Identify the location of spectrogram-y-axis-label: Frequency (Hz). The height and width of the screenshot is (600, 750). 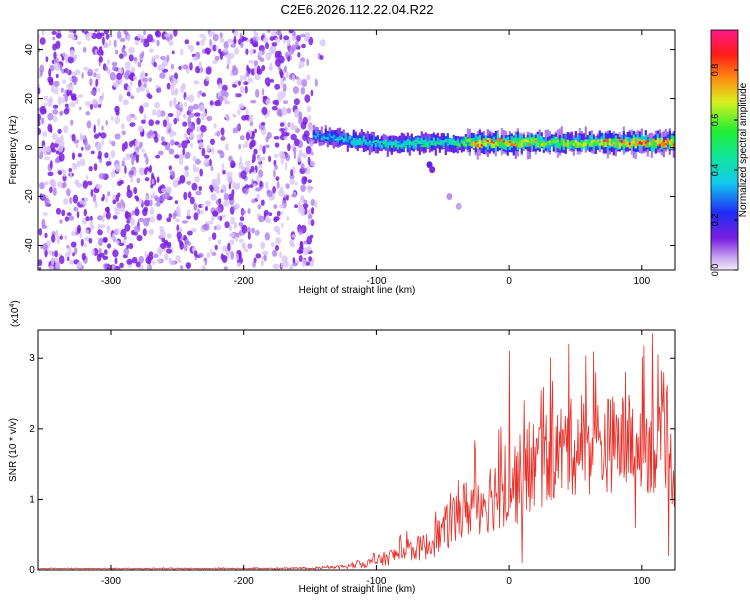
(13, 150).